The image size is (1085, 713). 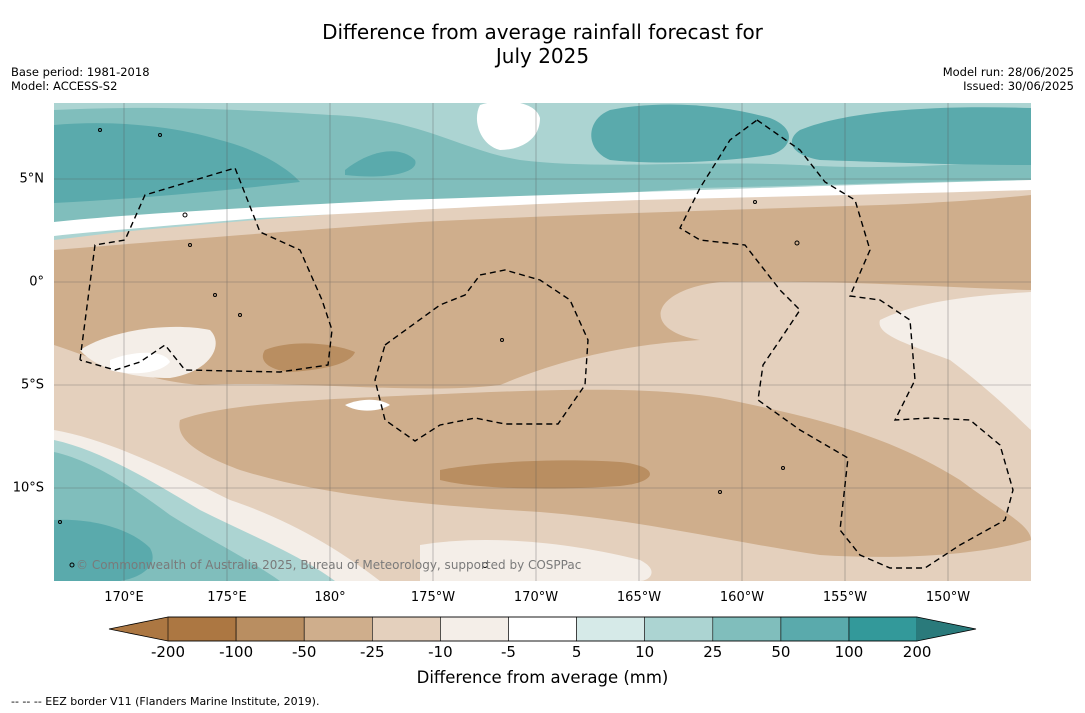 I want to click on meta-left: Base period: 1981-2018 Model: ACCESS-S2, so click(x=80, y=79).